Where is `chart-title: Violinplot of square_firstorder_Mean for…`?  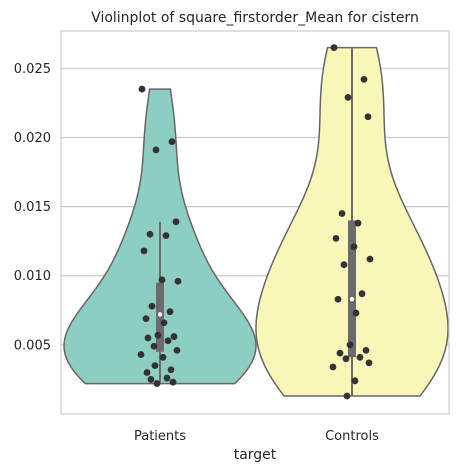
chart-title: Violinplot of square_firstorder_Mean for… is located at coordinates (255, 18).